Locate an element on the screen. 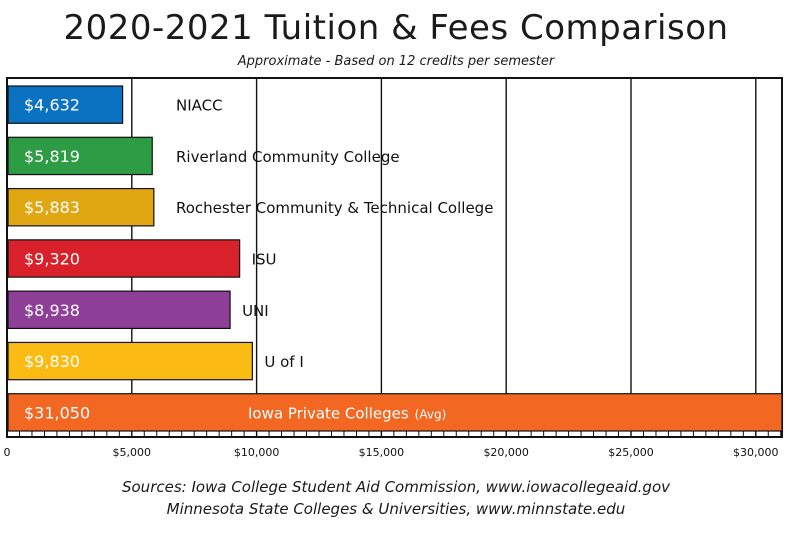 The image size is (792, 537). bar-category-label: ISU is located at coordinates (264, 260).